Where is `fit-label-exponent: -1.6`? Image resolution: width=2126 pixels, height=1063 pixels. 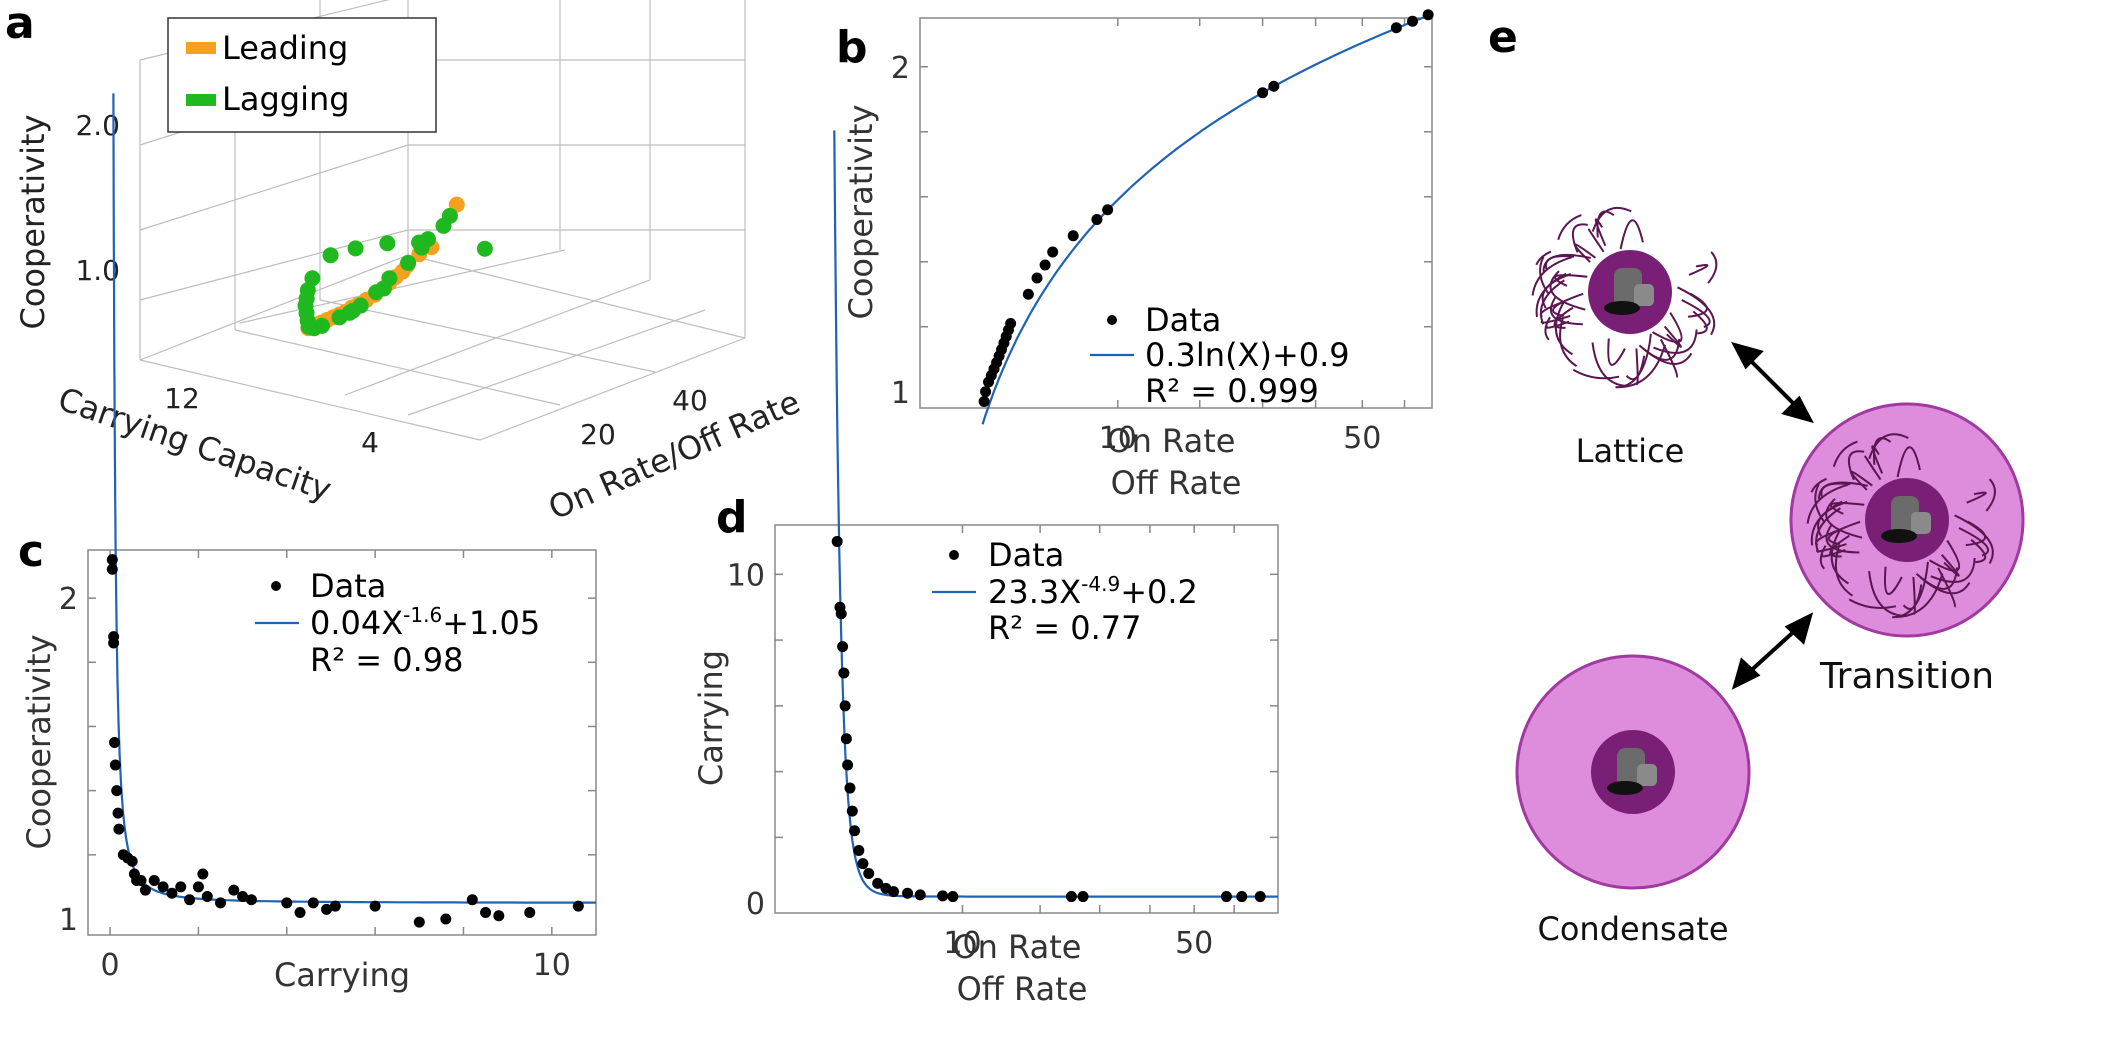 fit-label-exponent: -1.6 is located at coordinates (422, 615).